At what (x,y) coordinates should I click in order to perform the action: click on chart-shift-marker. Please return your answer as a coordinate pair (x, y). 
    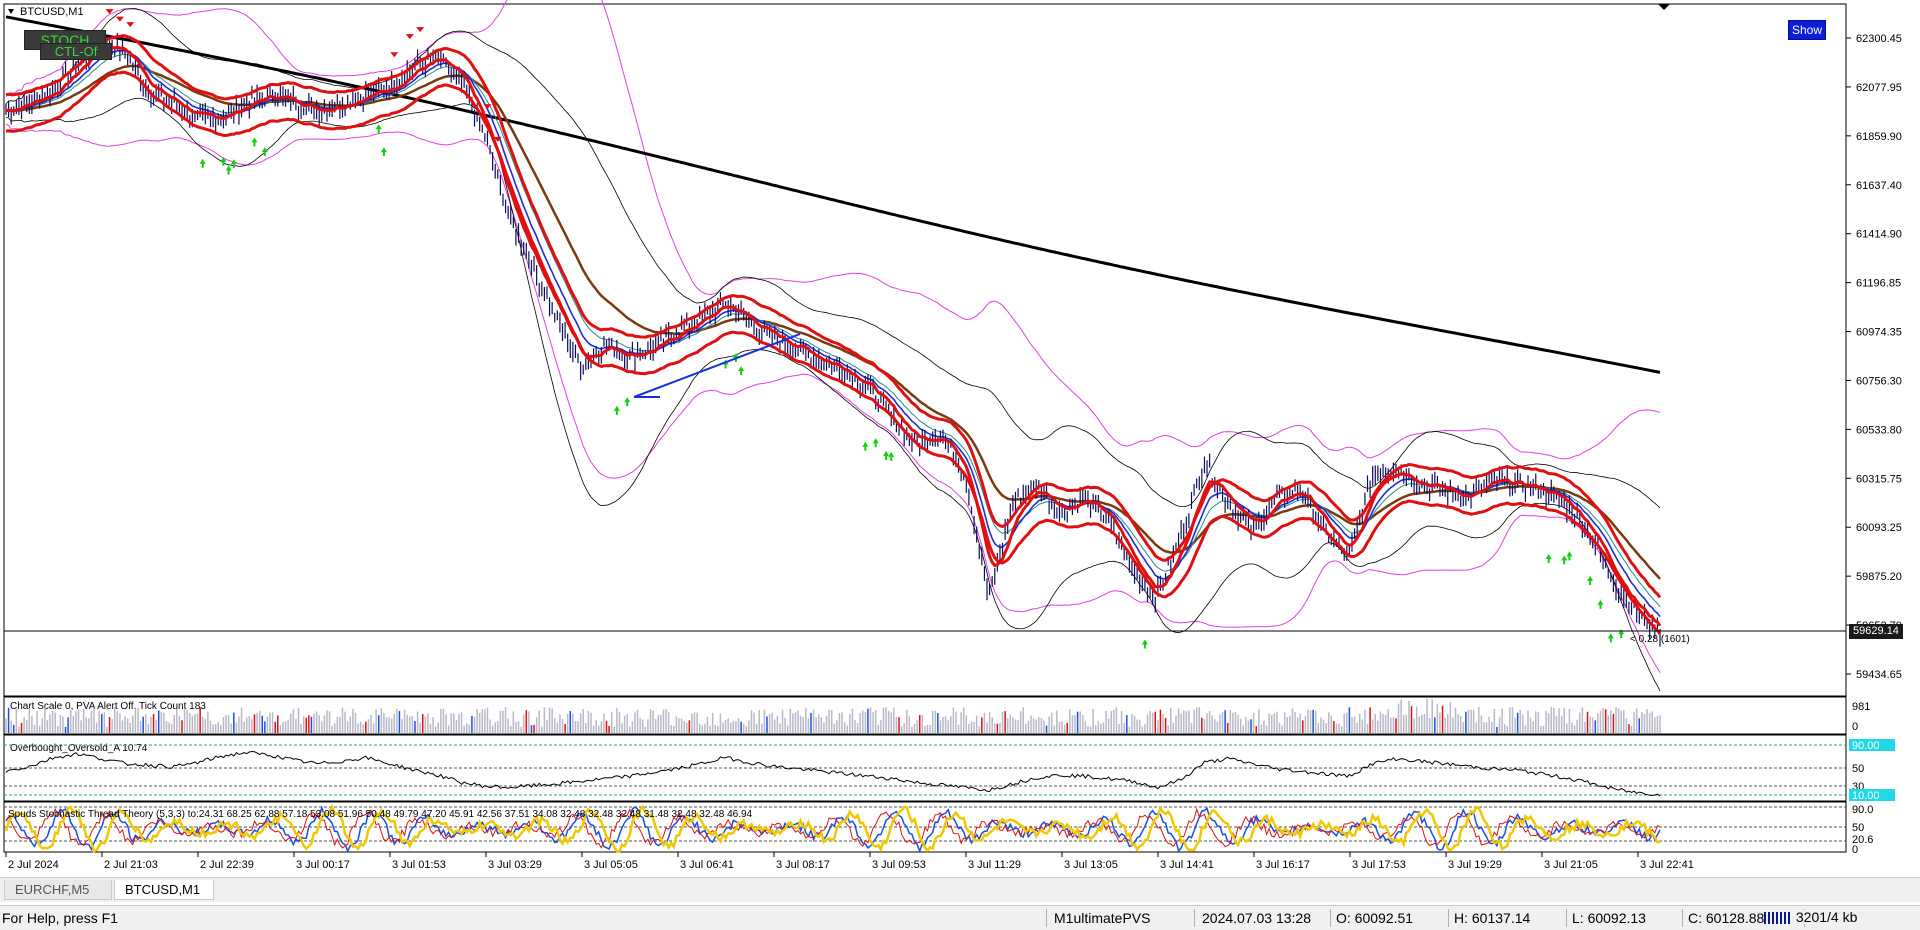
    Looking at the image, I should click on (1664, 7).